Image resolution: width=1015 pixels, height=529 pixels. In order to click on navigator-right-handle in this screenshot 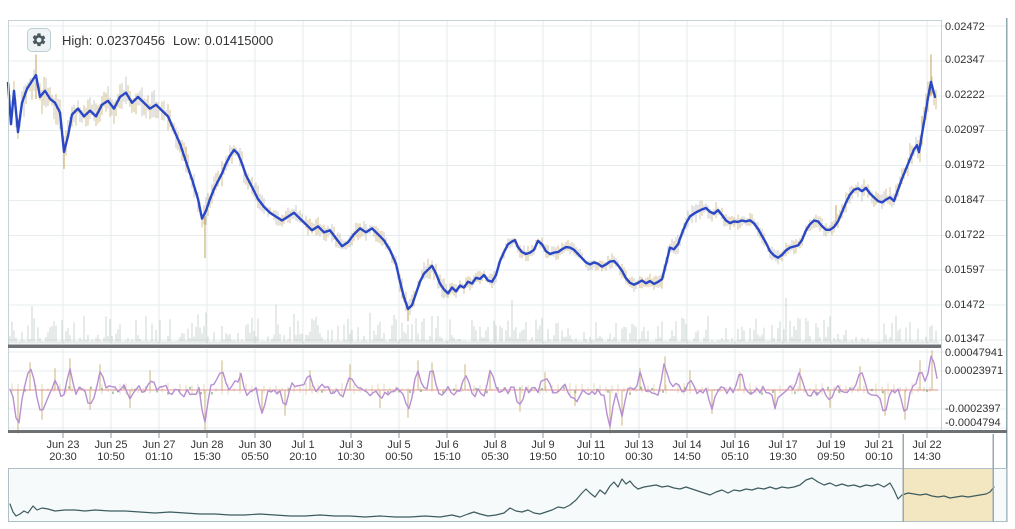, I will do `click(993, 495)`.